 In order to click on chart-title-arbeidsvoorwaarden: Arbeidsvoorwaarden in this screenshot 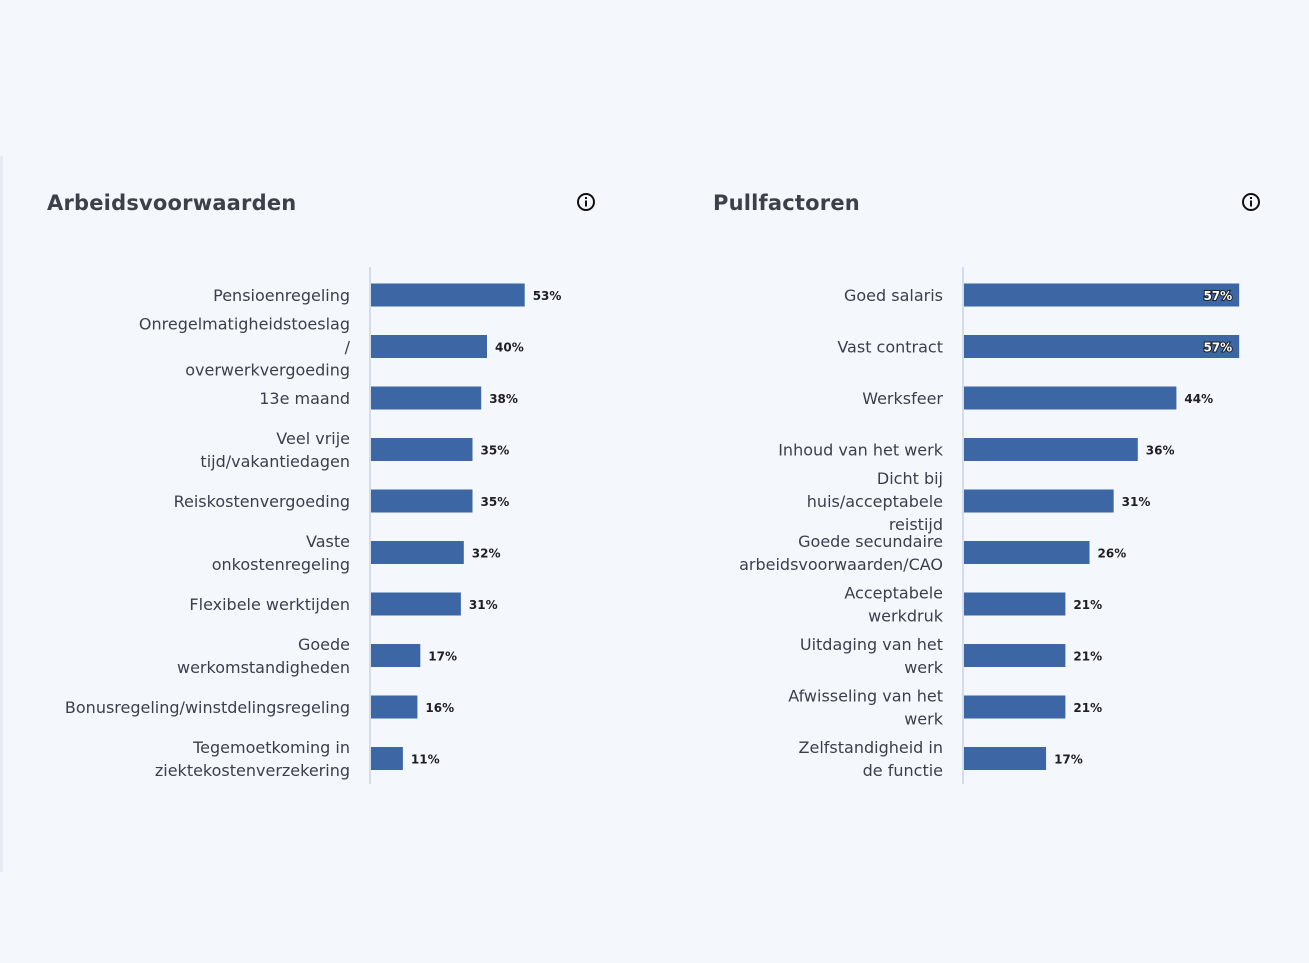, I will do `click(172, 203)`.